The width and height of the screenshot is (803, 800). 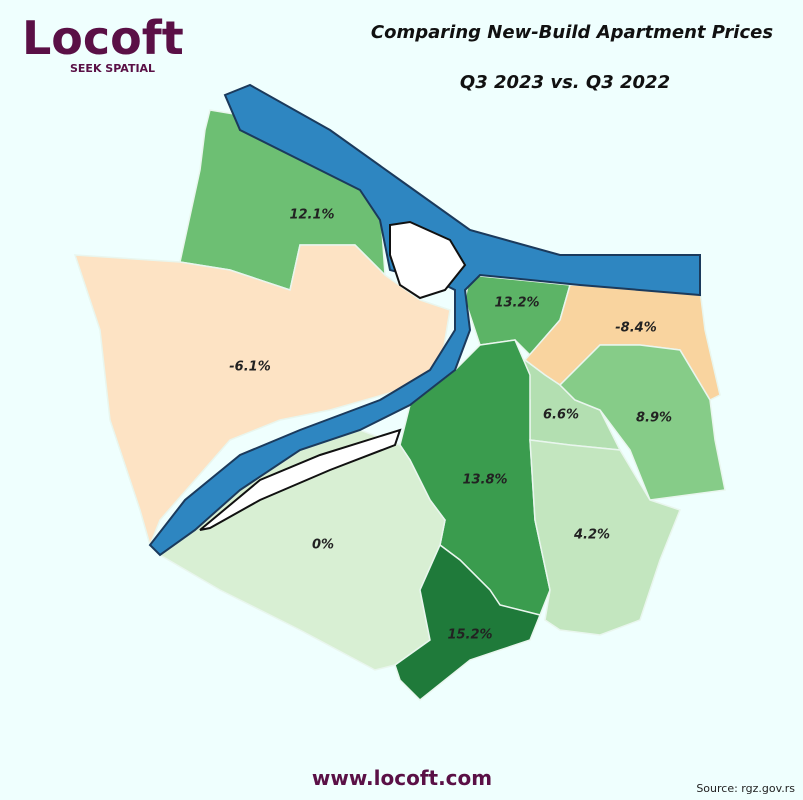 What do you see at coordinates (469, 635) in the screenshot?
I see `region-label: 15.2%` at bounding box center [469, 635].